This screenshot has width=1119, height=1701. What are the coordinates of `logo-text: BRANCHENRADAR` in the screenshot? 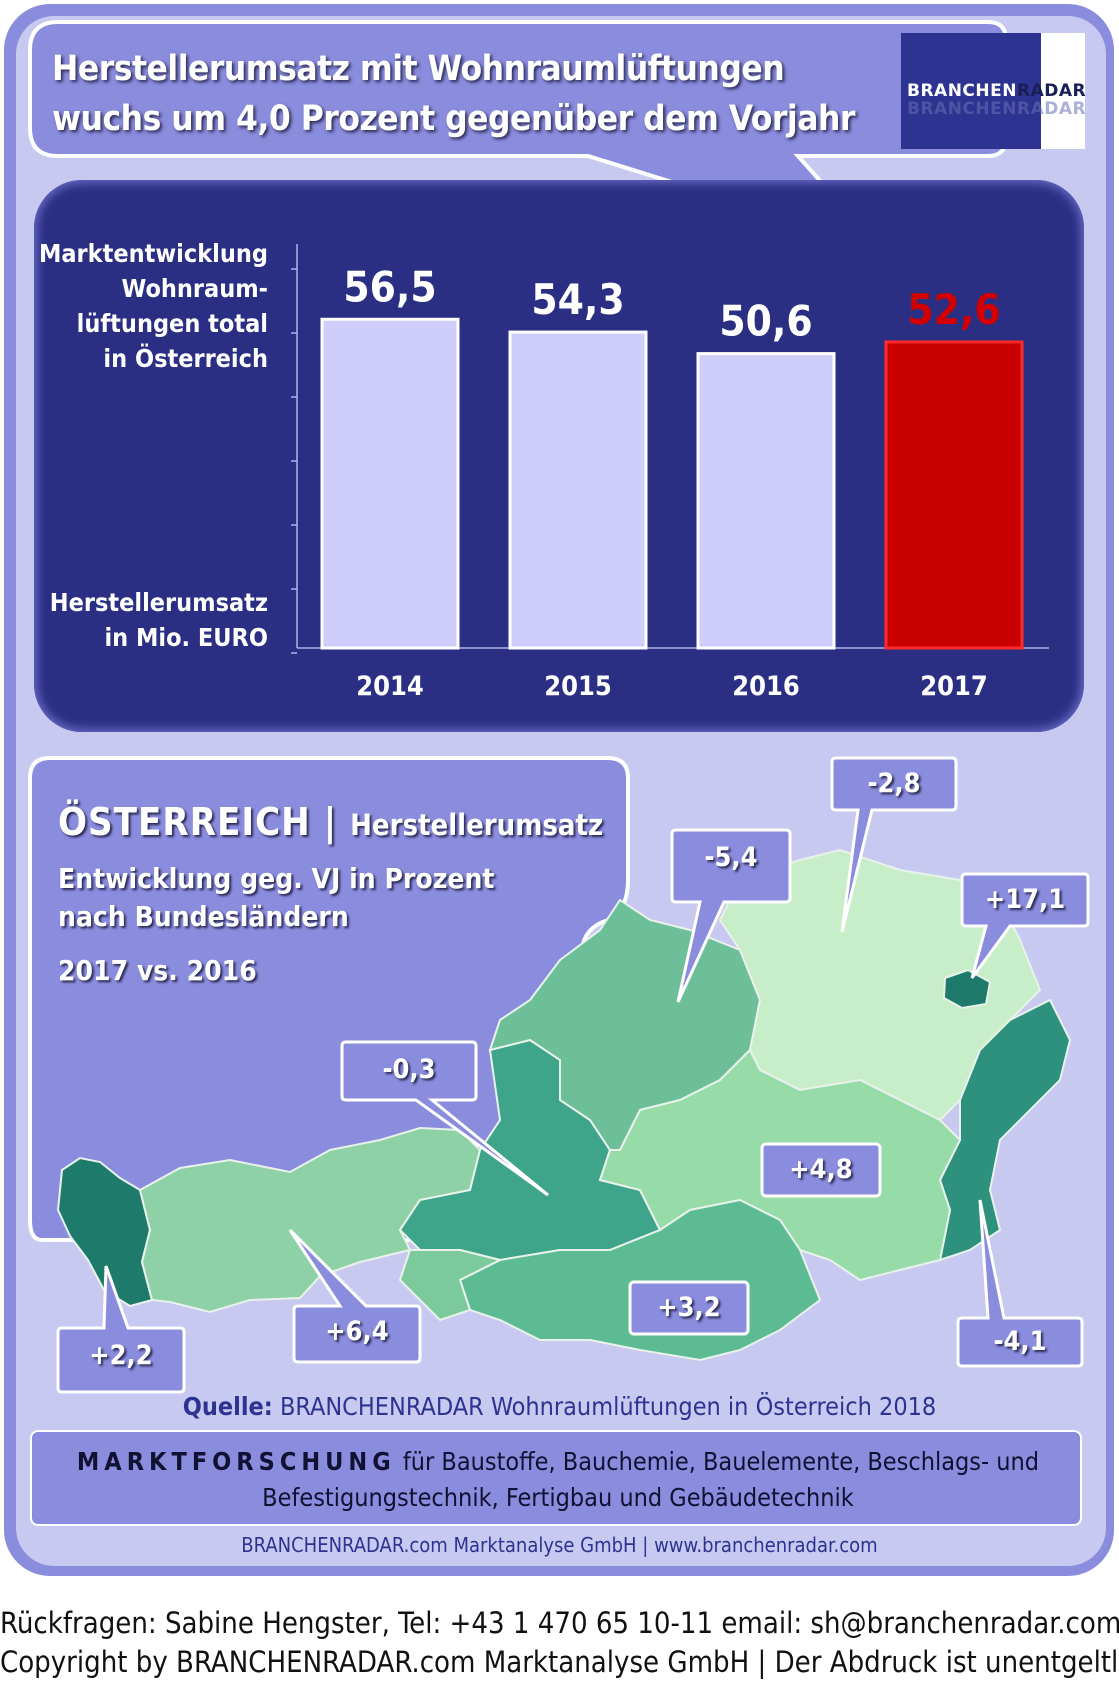 It's located at (996, 91).